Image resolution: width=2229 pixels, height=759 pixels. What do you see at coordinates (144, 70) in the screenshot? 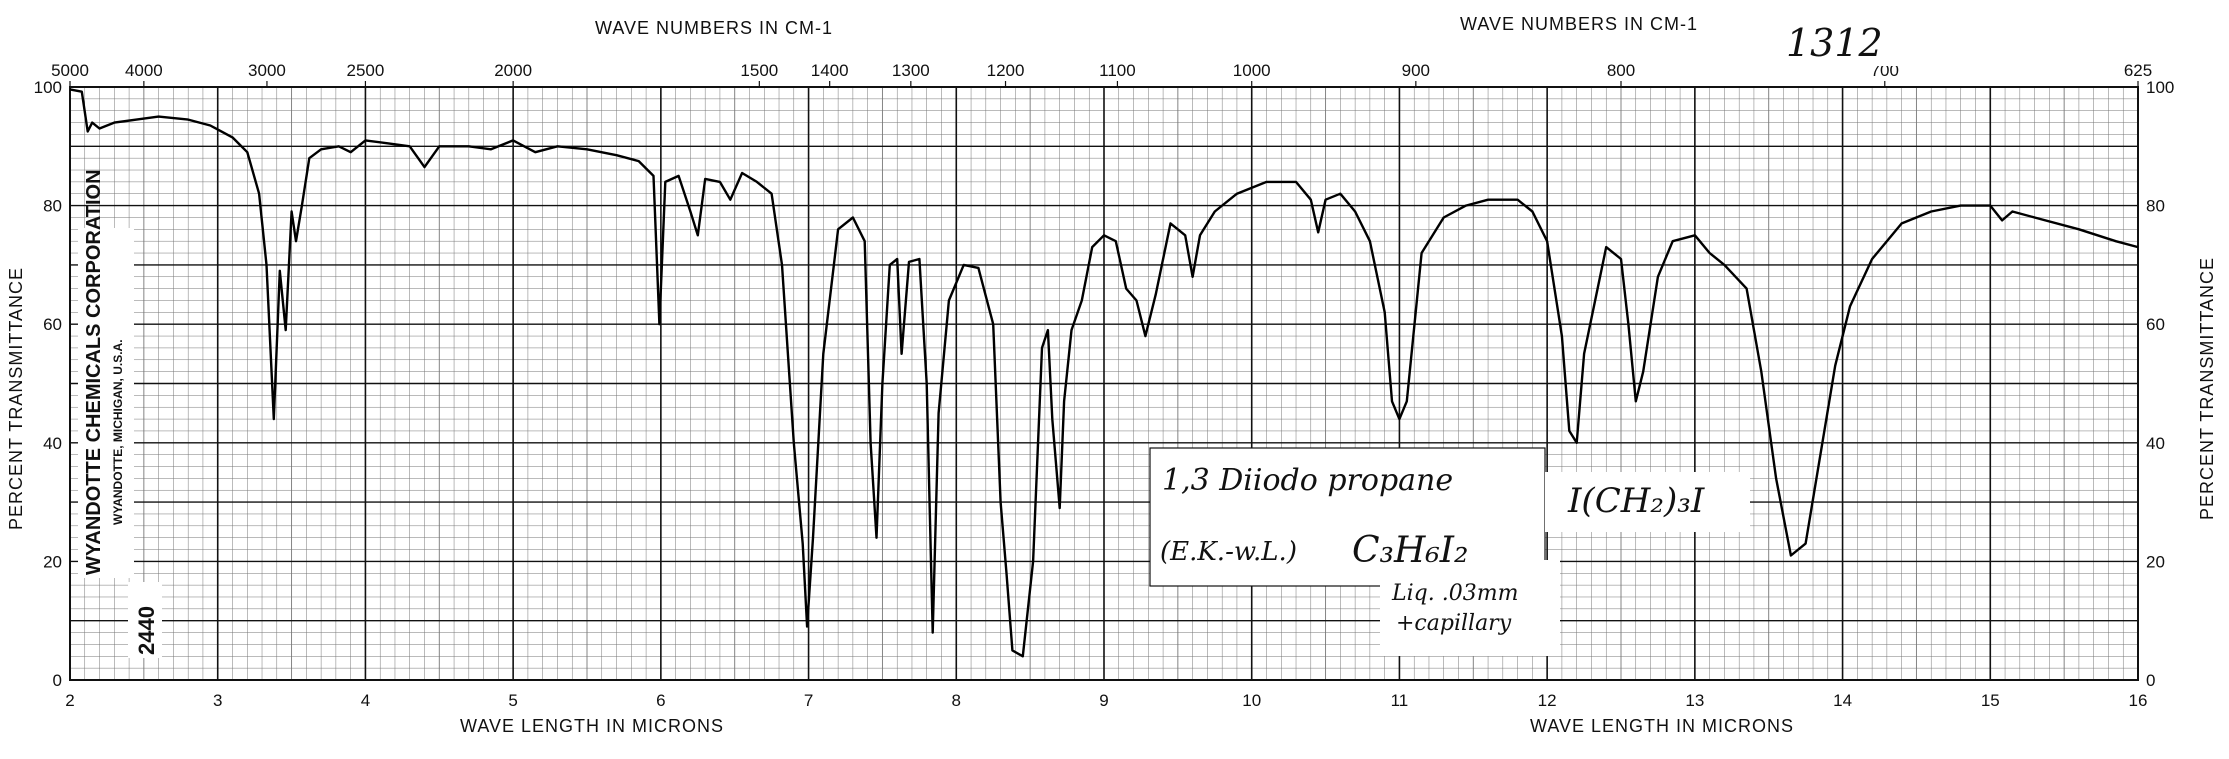
I see `wavenumber-tick-label: 4000` at bounding box center [144, 70].